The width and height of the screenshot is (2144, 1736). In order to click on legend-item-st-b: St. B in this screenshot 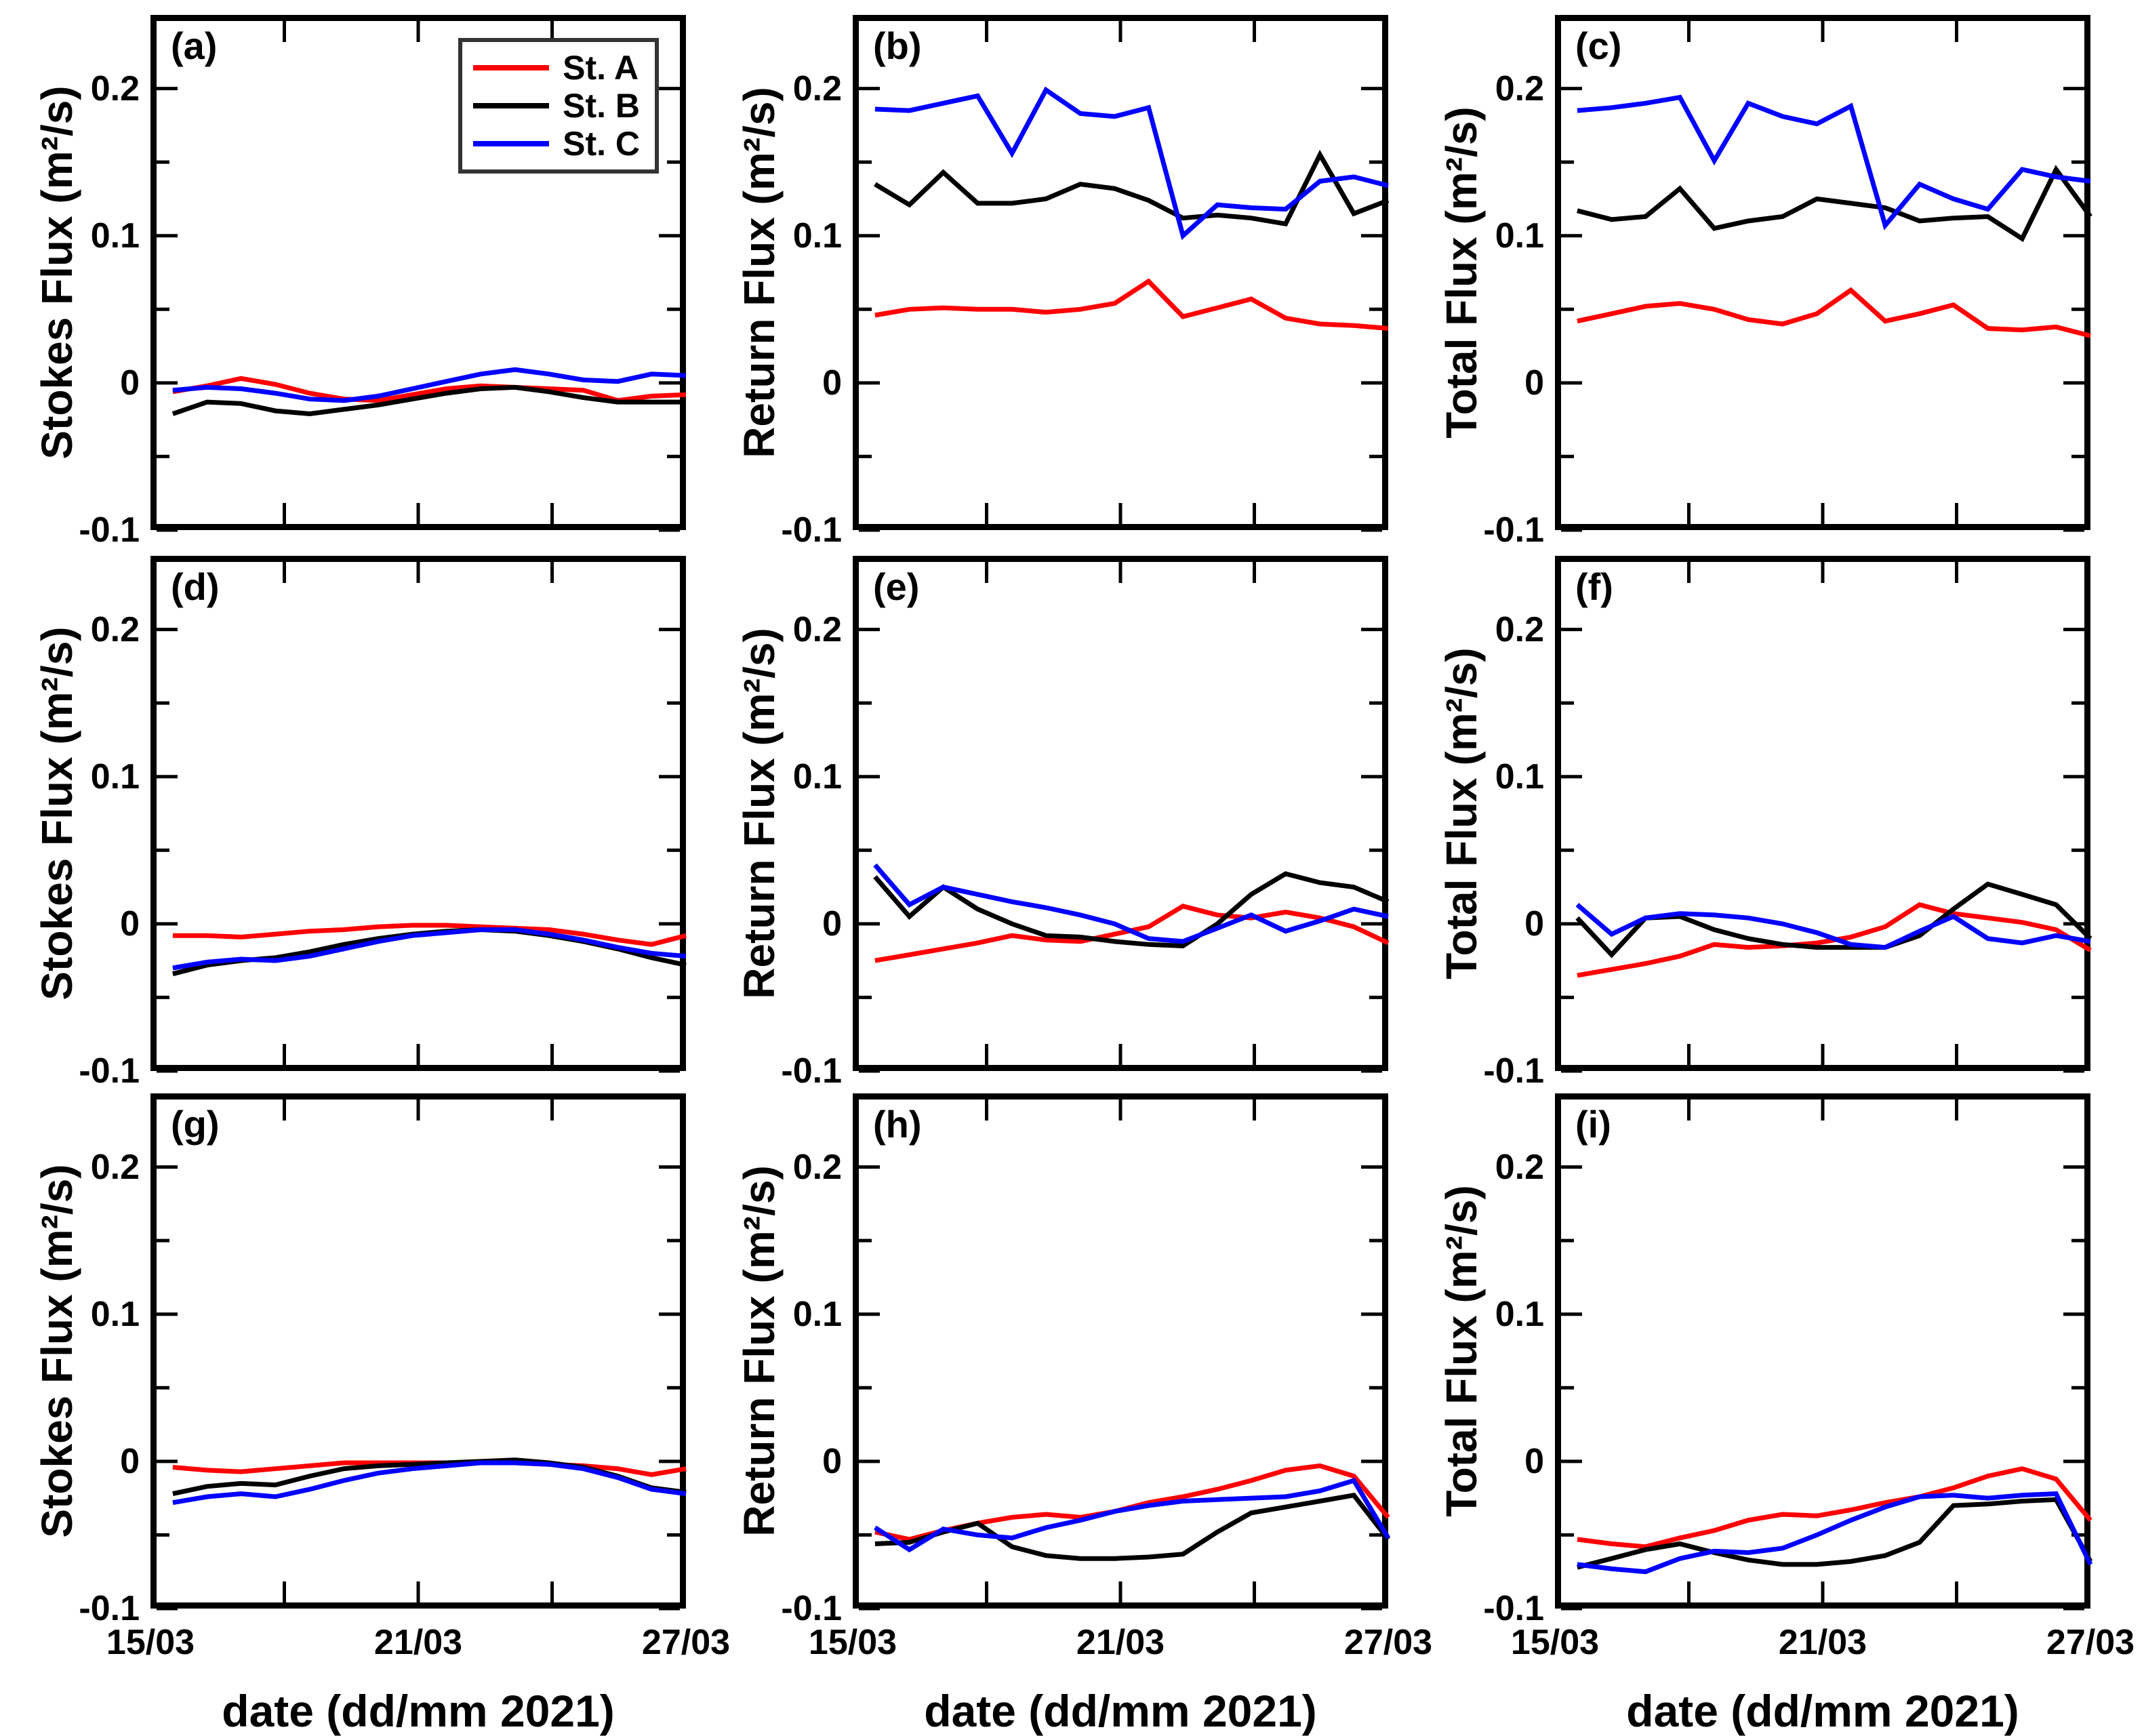, I will do `click(556, 105)`.